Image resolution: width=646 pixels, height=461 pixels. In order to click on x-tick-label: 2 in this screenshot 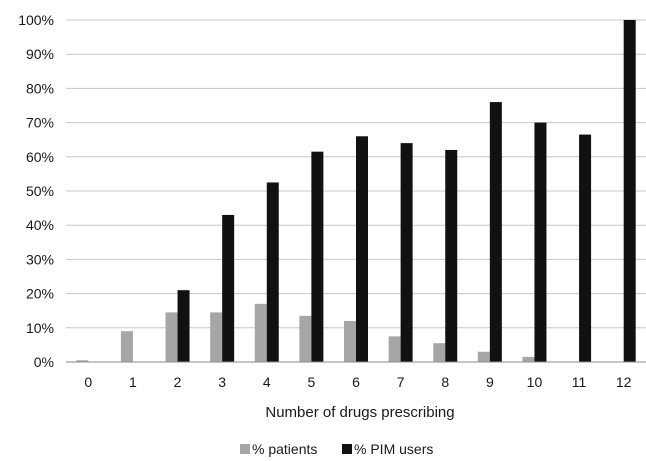, I will do `click(178, 382)`.